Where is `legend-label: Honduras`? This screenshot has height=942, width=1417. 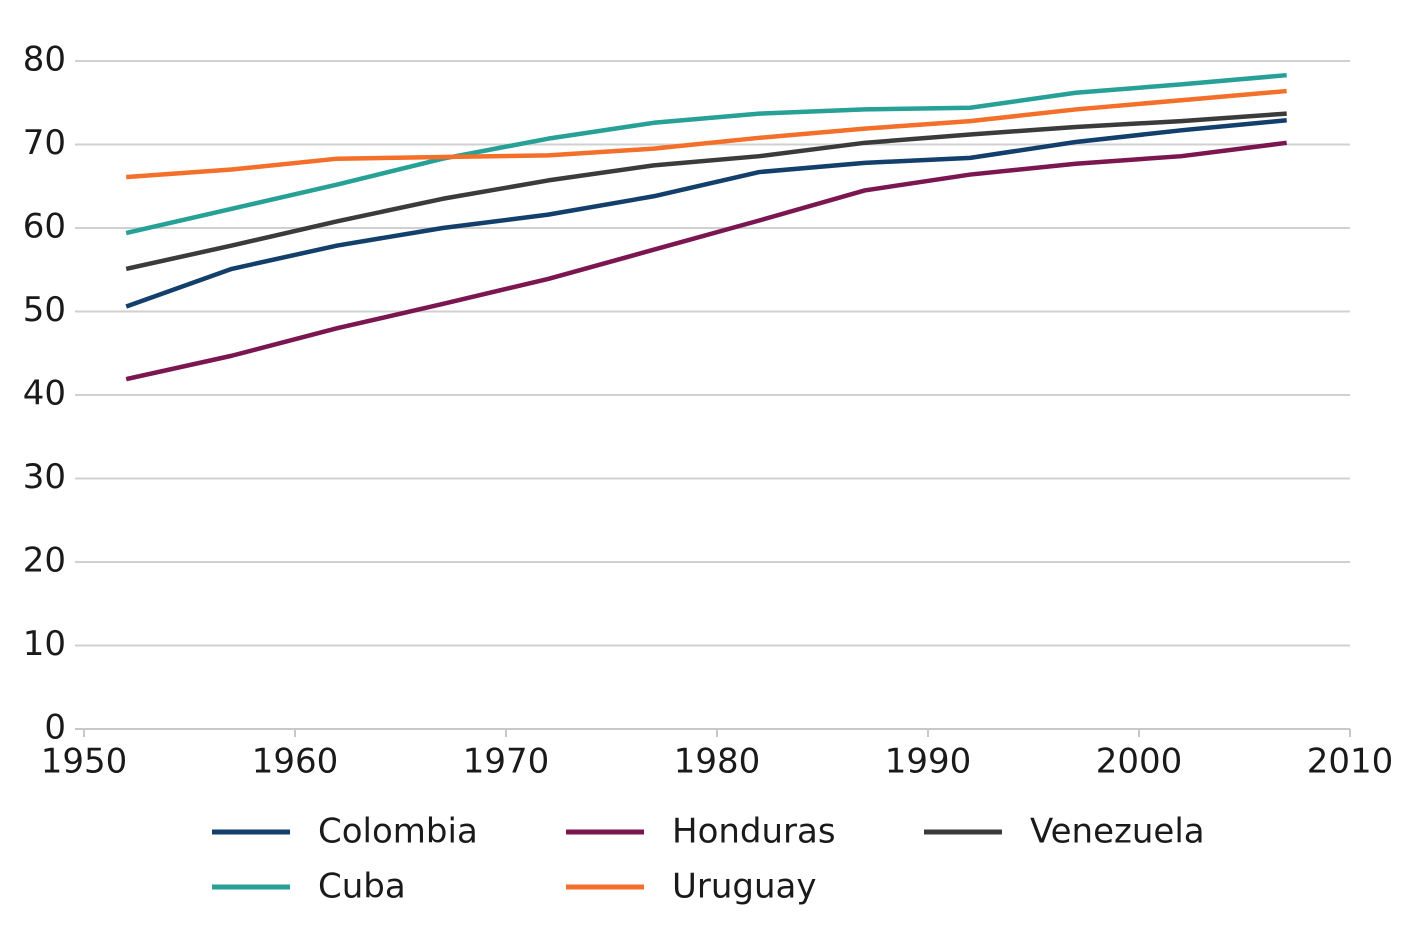
legend-label: Honduras is located at coordinates (754, 832).